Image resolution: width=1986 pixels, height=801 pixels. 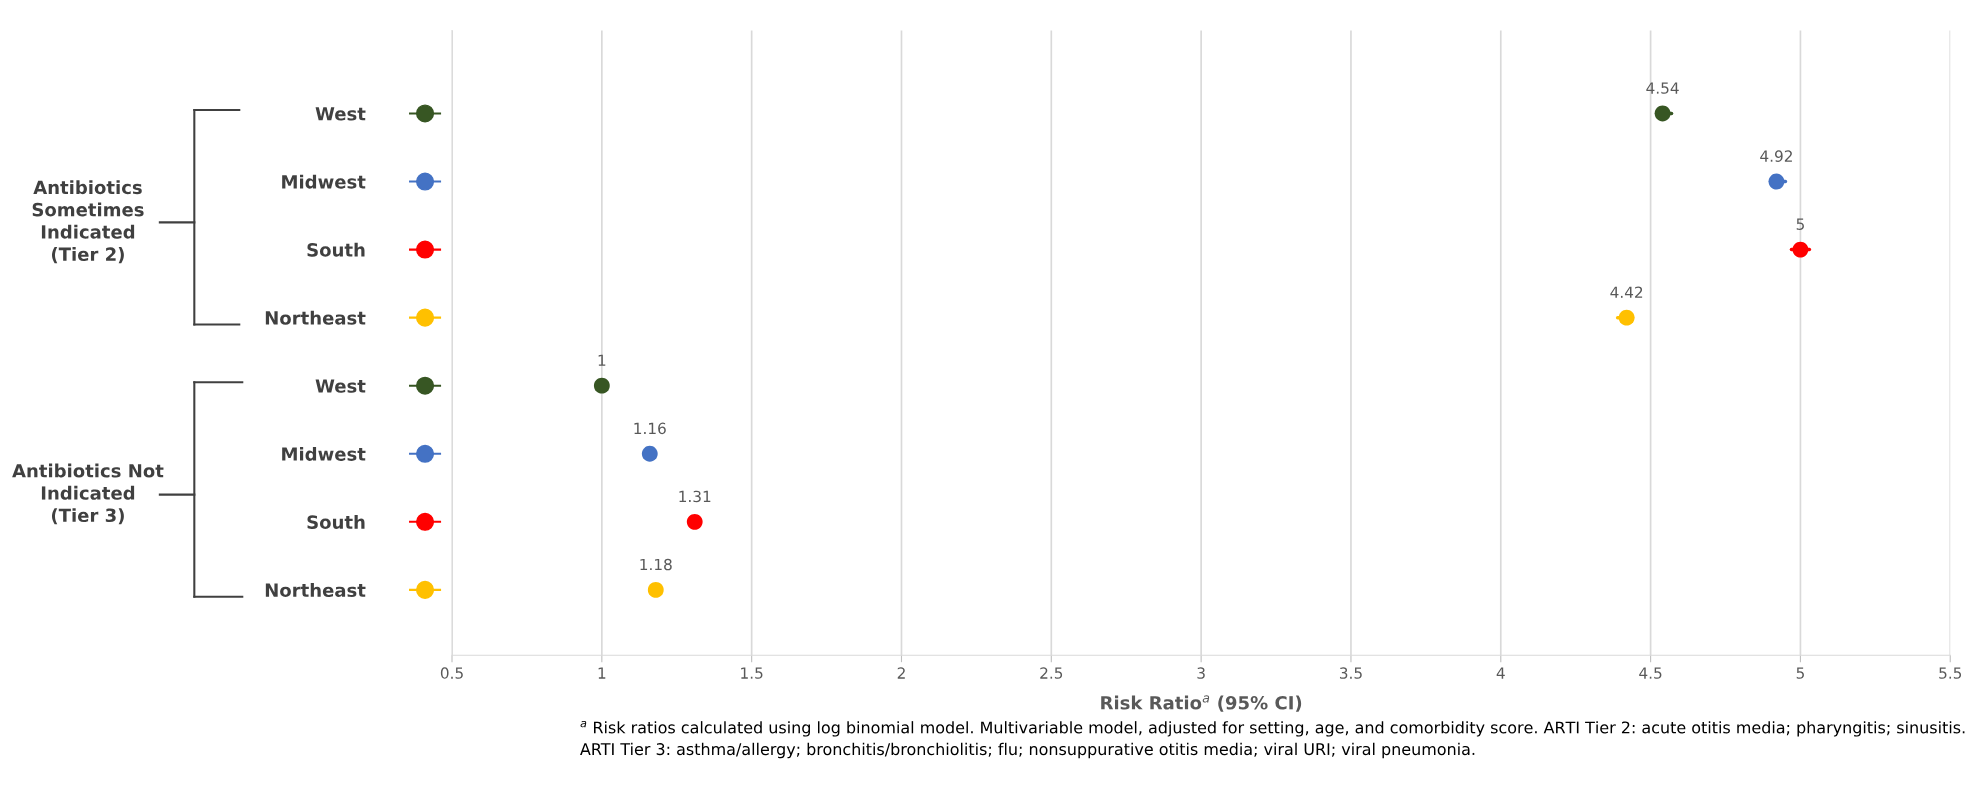 I want to click on x-tick-label: 4.5, so click(x=1650, y=673).